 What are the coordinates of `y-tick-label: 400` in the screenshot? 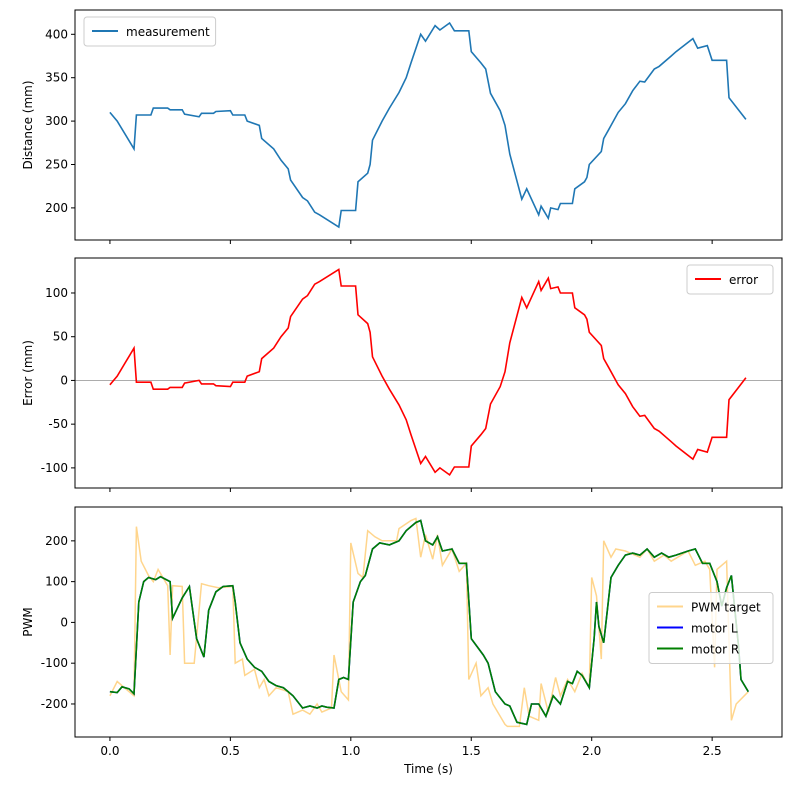 It's located at (56, 34).